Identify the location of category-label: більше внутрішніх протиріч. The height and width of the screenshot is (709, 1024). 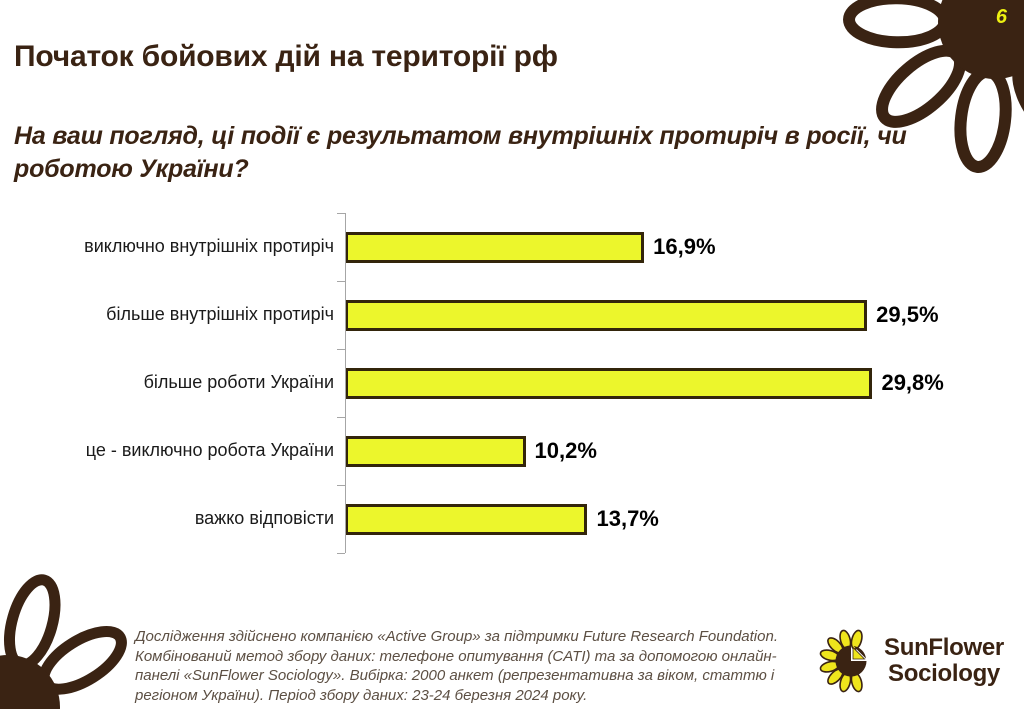
(220, 314).